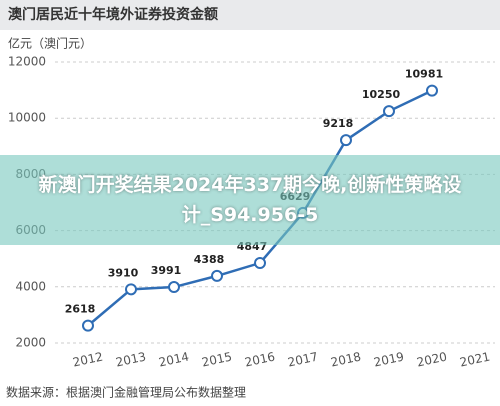 The width and height of the screenshot is (500, 406). What do you see at coordinates (123, 272) in the screenshot?
I see `data-label: 3910` at bounding box center [123, 272].